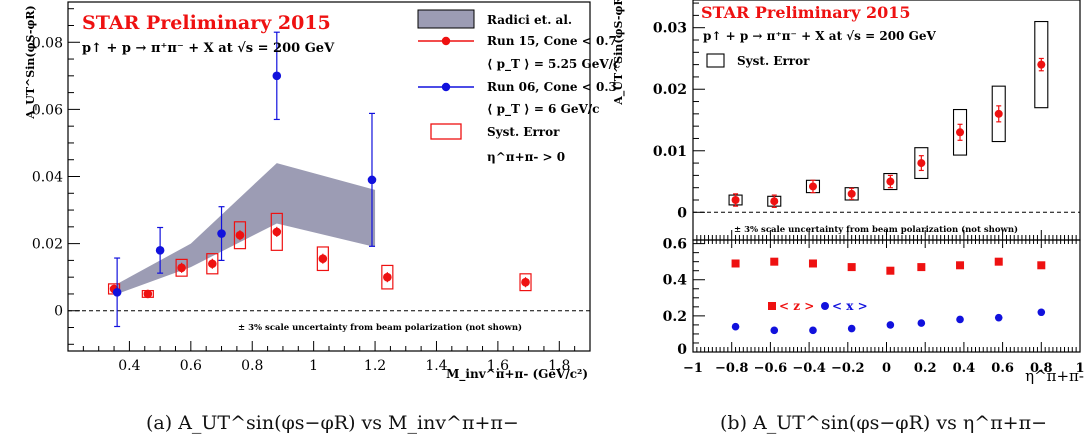 Image resolution: width=1084 pixels, height=448 pixels. What do you see at coordinates (31, 62) in the screenshot?
I see `y-axis-label-a: A_UT^Sin(φS-φR)` at bounding box center [31, 62].